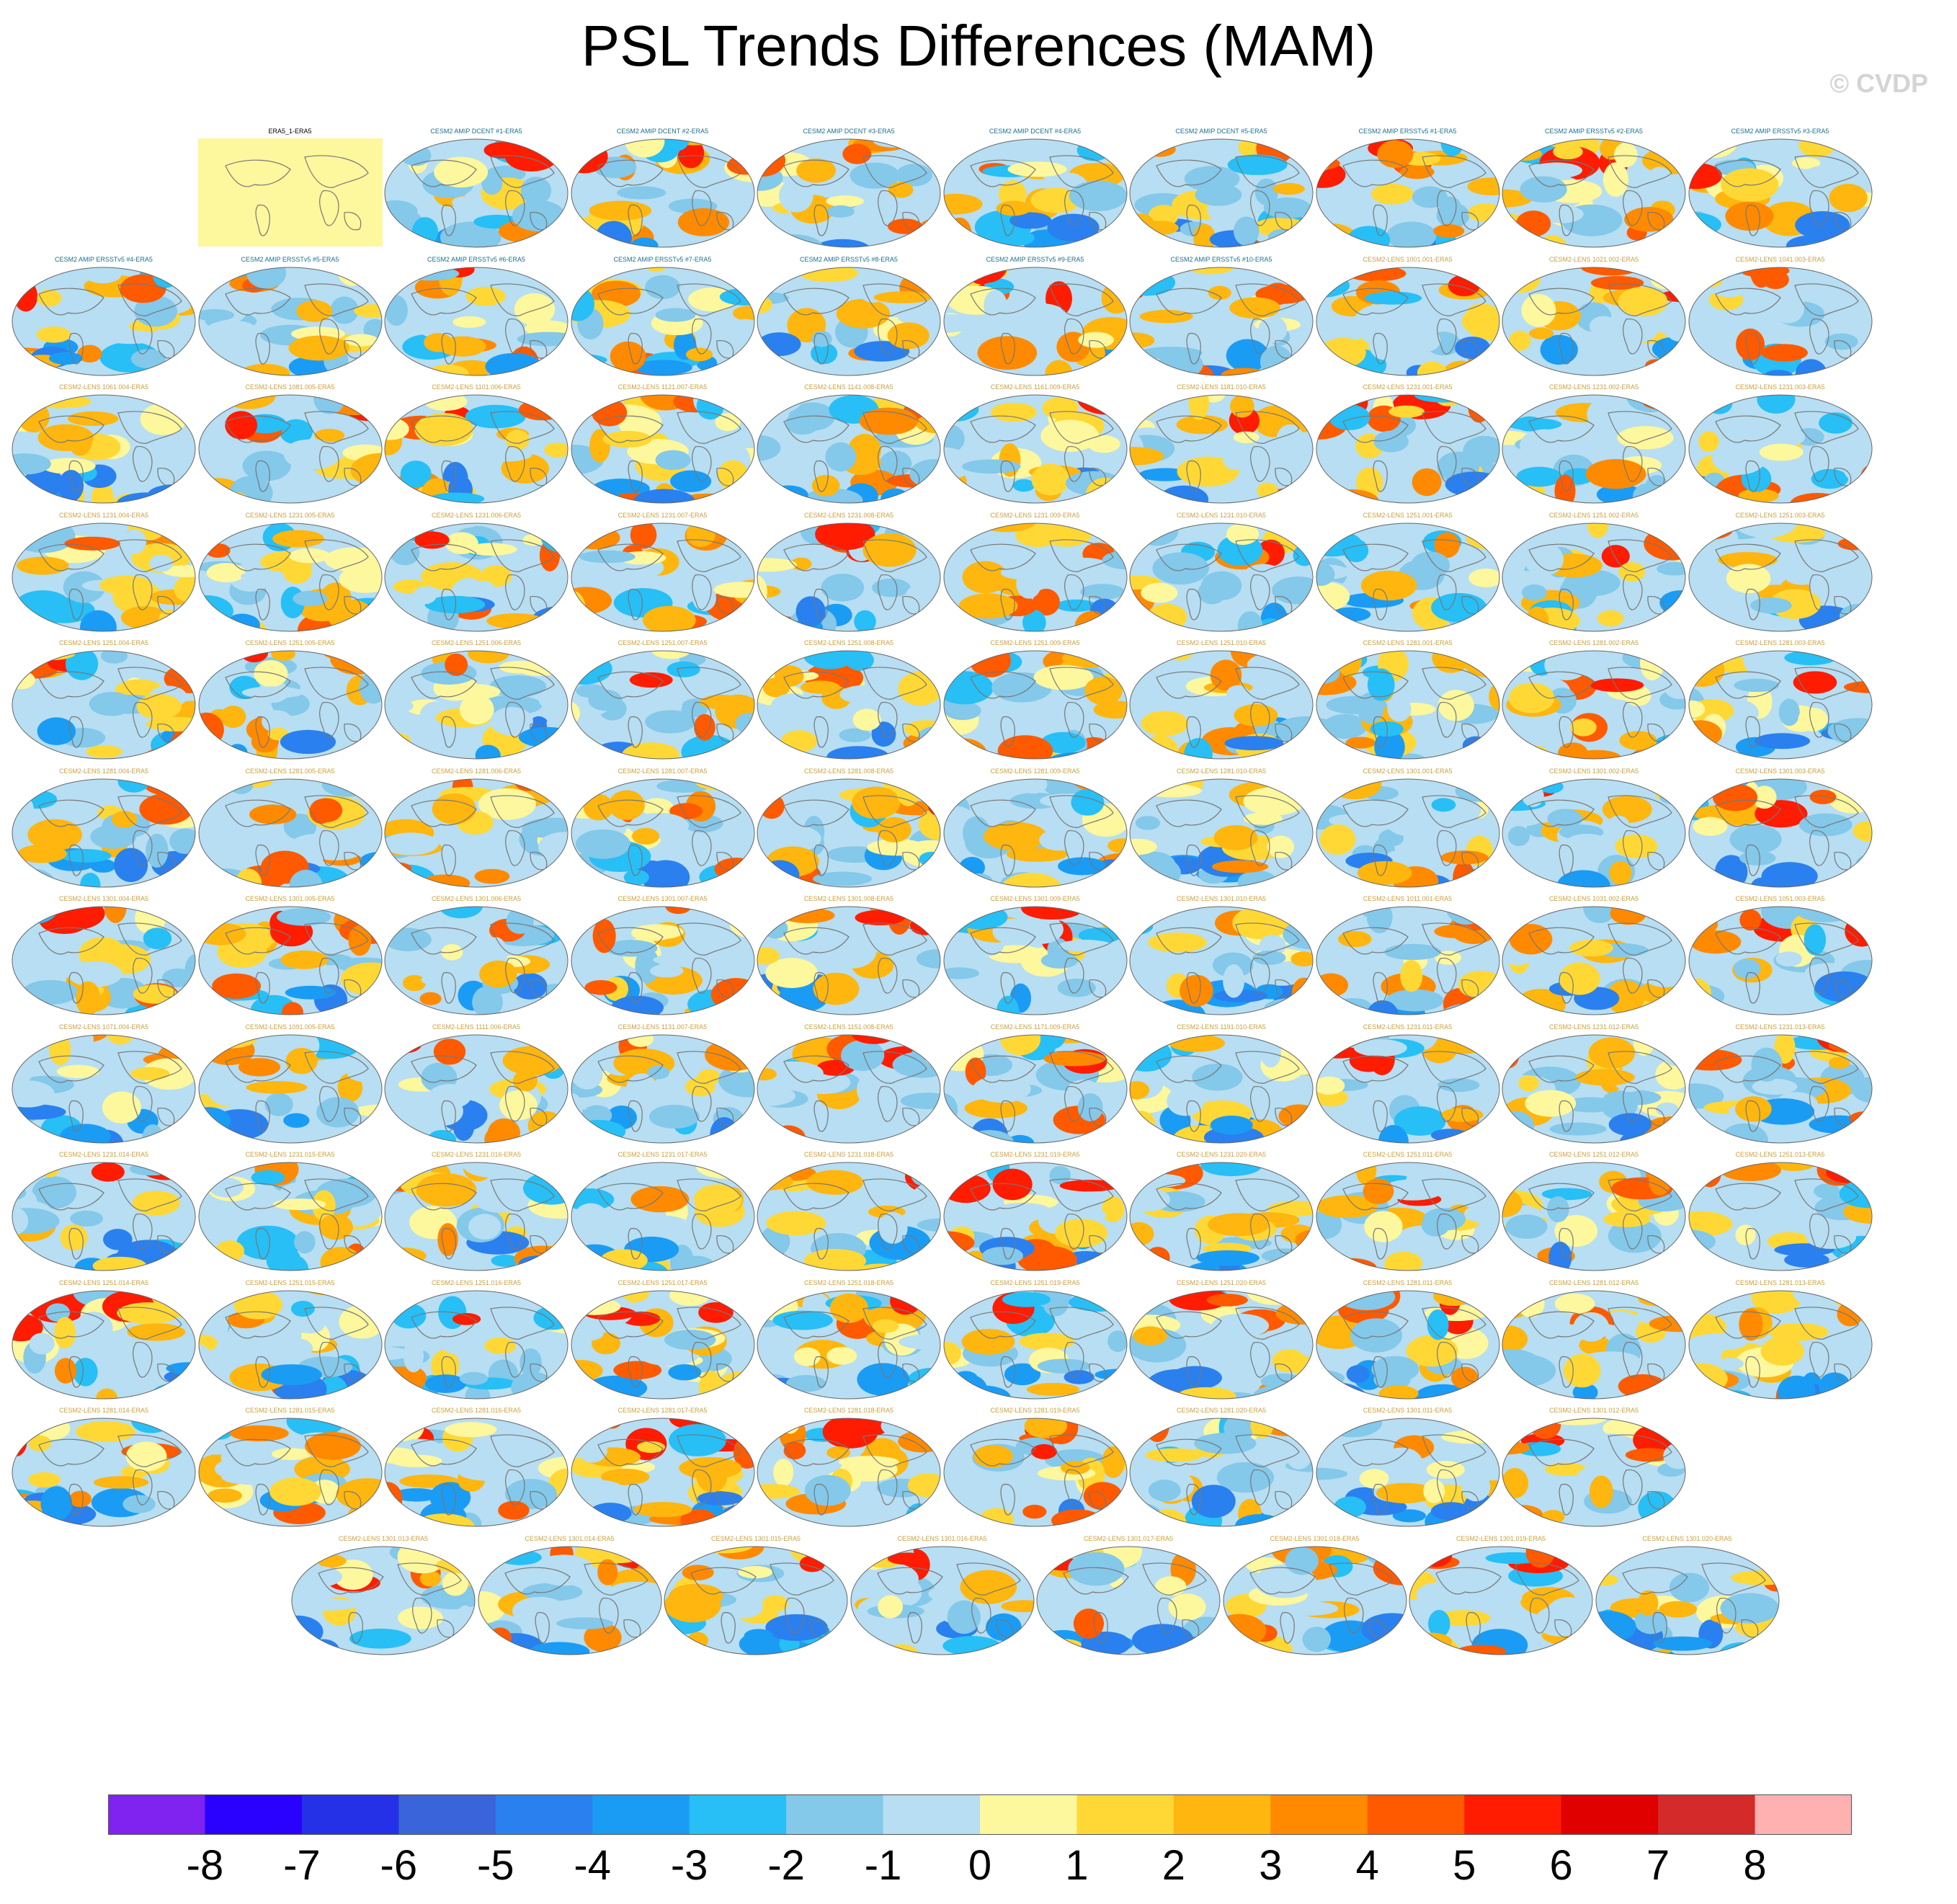 This screenshot has width=1957, height=1904. Describe the element at coordinates (103, 642) in the screenshot. I see `map-panel-label: CESM2-LENS 1251.004-ERA5` at that location.